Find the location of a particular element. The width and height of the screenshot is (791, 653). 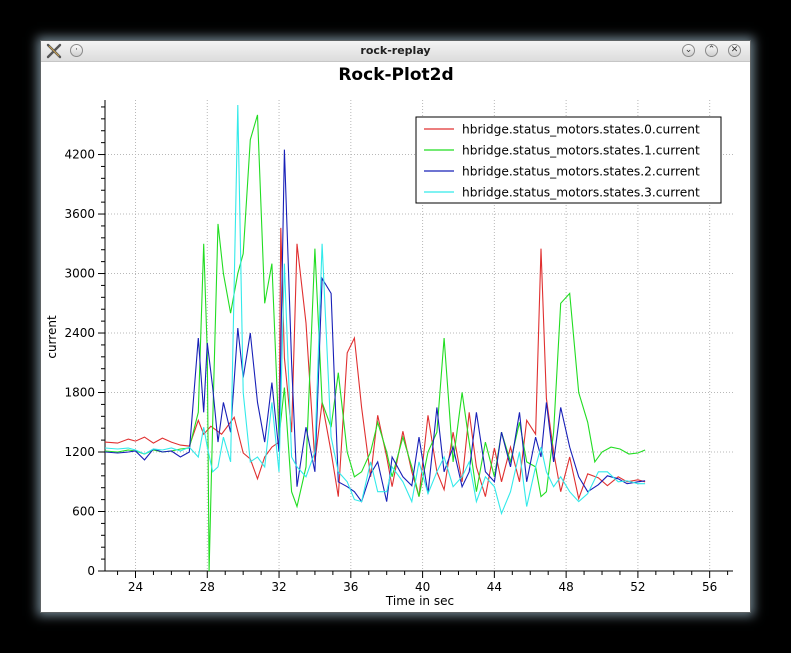

y-axis-label: current is located at coordinates (52, 337).